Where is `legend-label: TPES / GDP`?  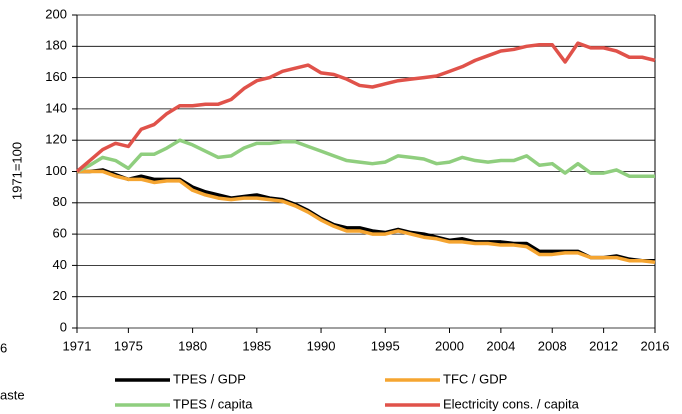 legend-label: TPES / GDP is located at coordinates (209, 378).